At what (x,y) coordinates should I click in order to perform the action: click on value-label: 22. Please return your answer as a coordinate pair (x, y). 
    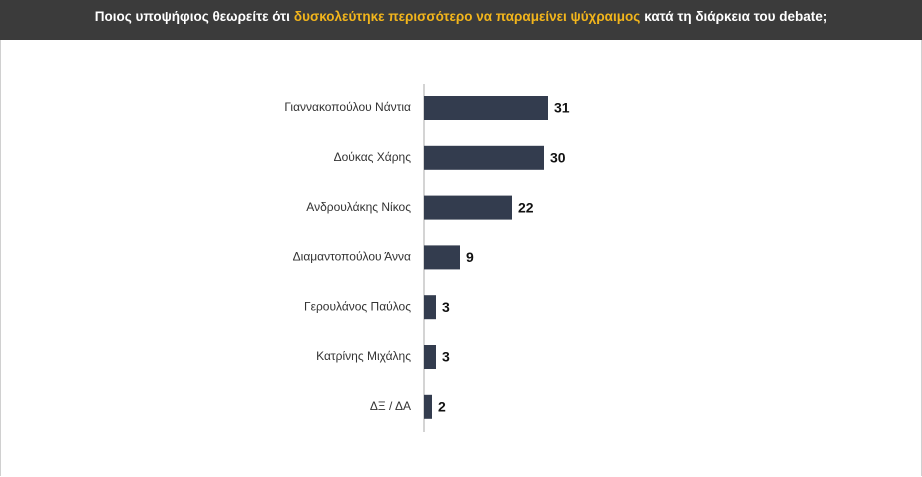
    Looking at the image, I should click on (526, 207).